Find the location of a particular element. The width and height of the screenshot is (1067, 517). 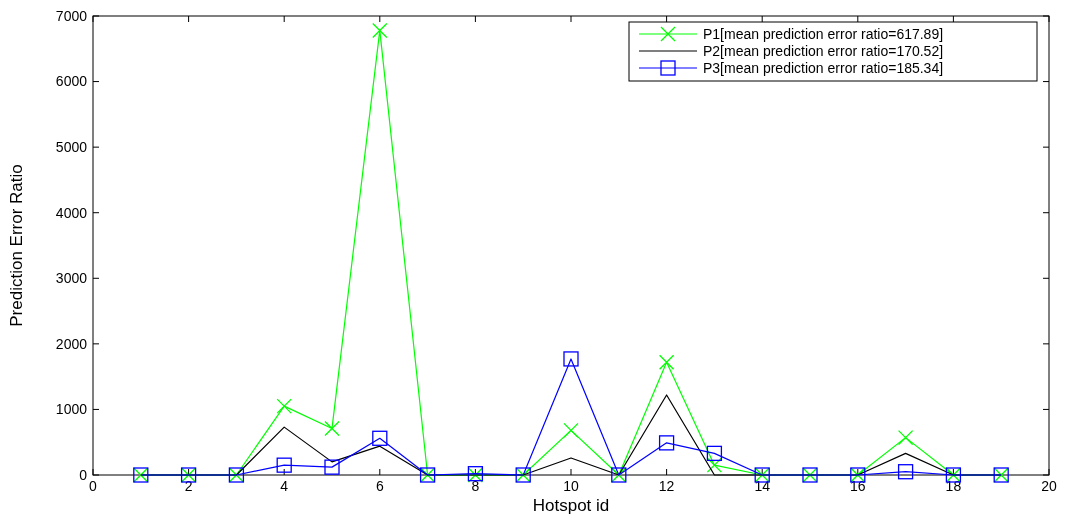

y-tick-label: 0 is located at coordinates (83, 474).